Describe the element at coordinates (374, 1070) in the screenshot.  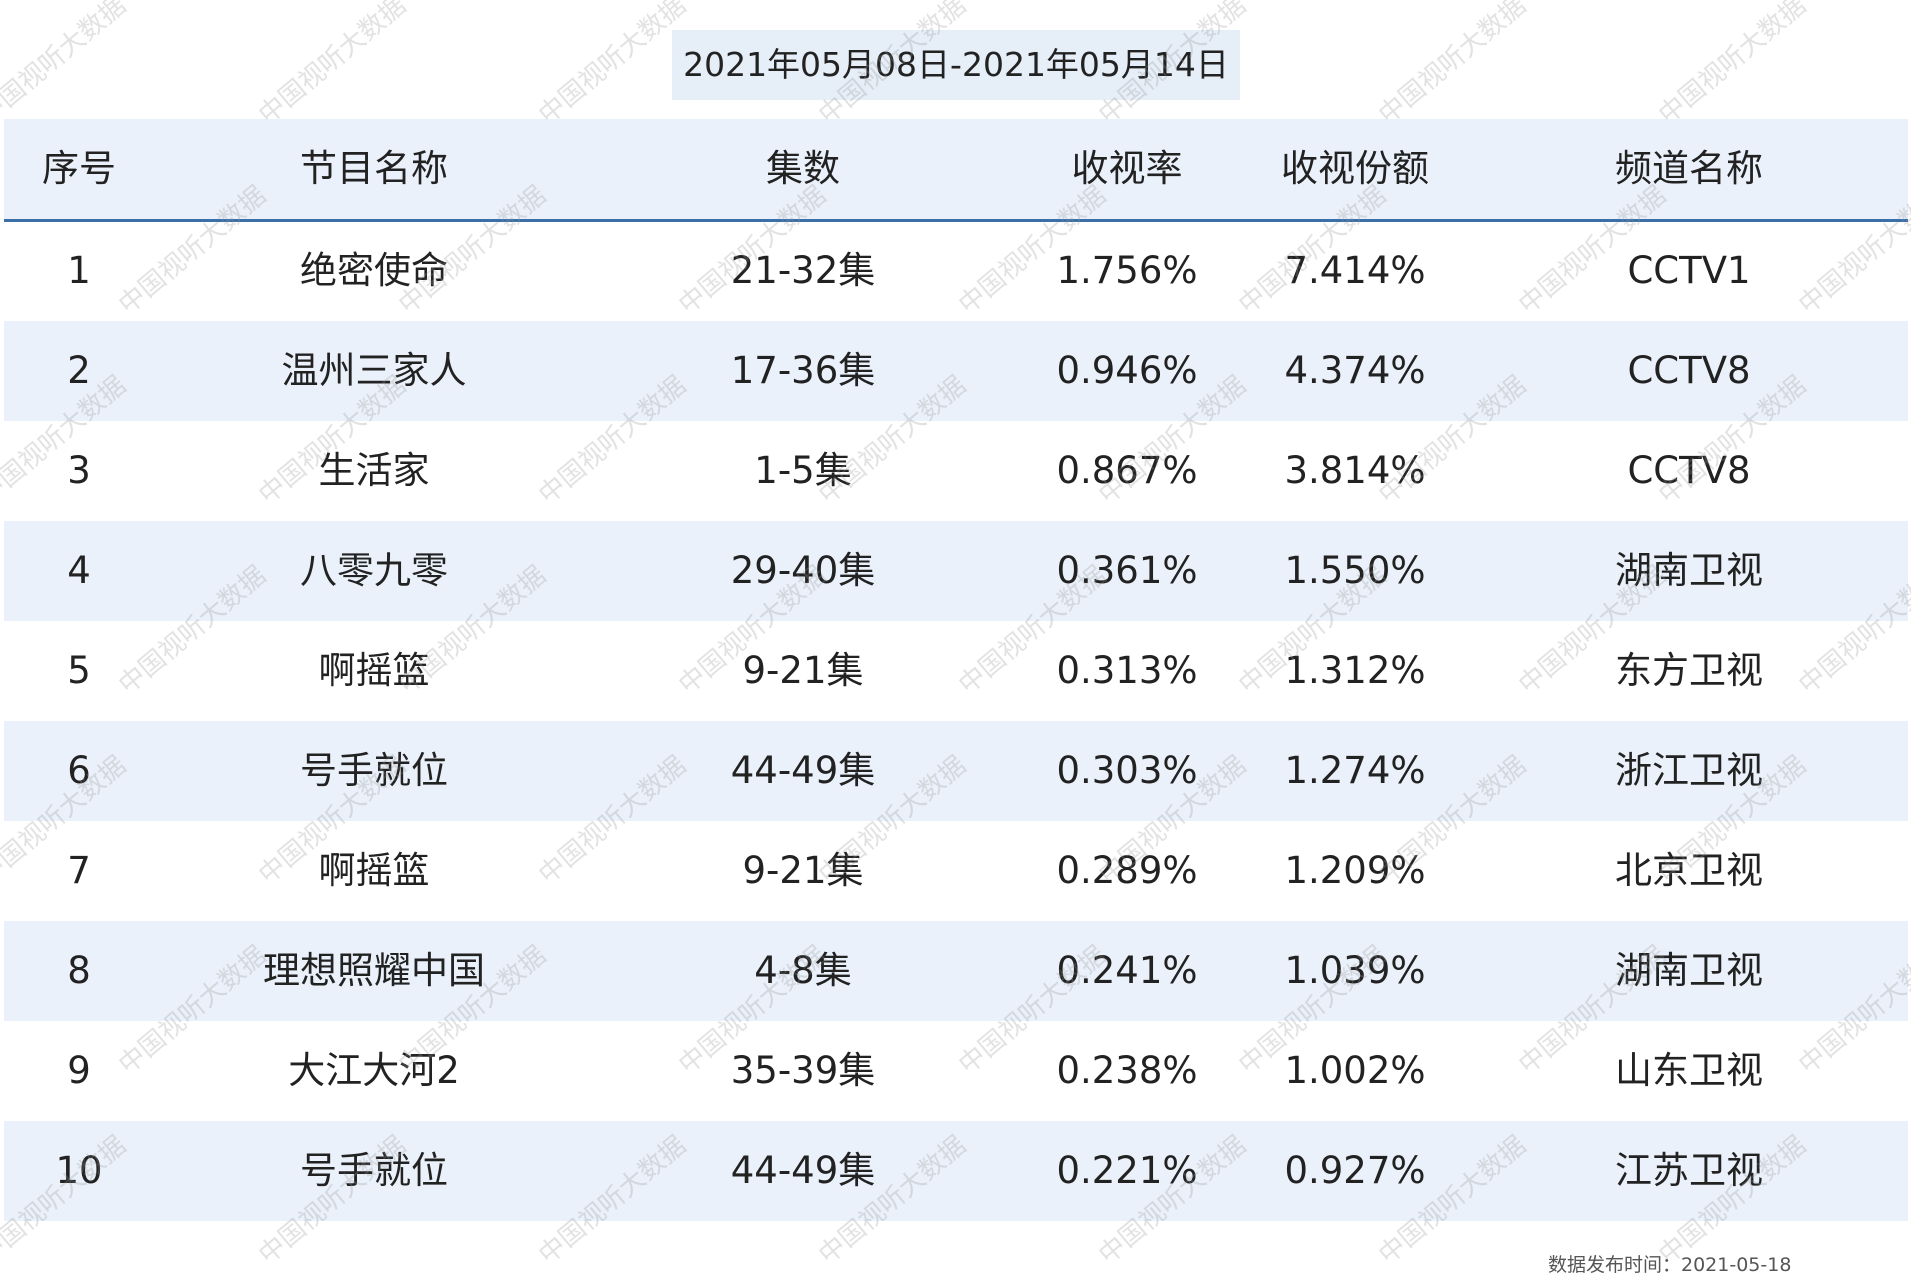
I see `table-cell: 大江大河2` at that location.